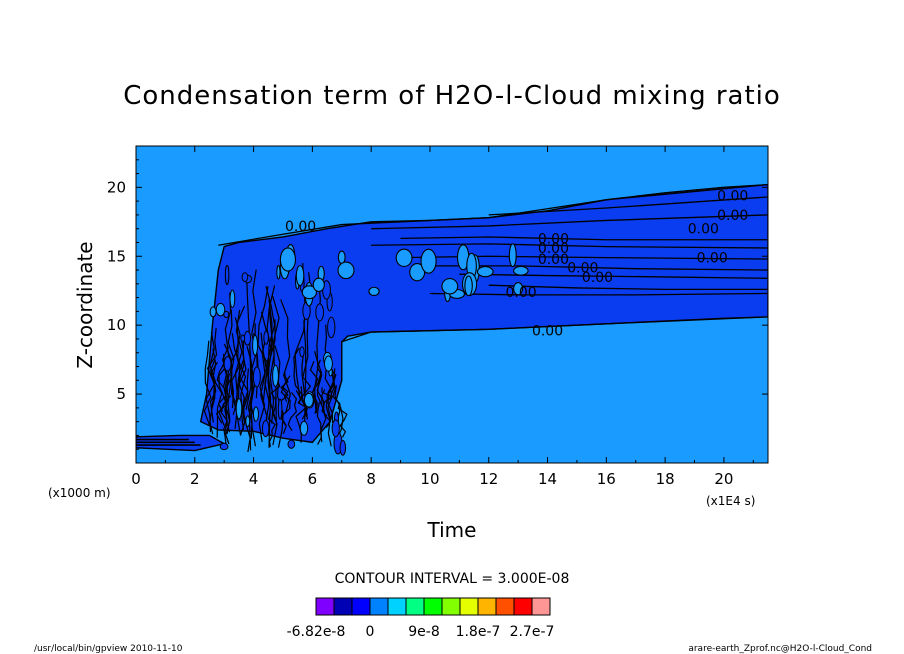 The image size is (904, 654). Describe the element at coordinates (423, 632) in the screenshot. I see `colorbar-tick-label: 9e-8` at that location.